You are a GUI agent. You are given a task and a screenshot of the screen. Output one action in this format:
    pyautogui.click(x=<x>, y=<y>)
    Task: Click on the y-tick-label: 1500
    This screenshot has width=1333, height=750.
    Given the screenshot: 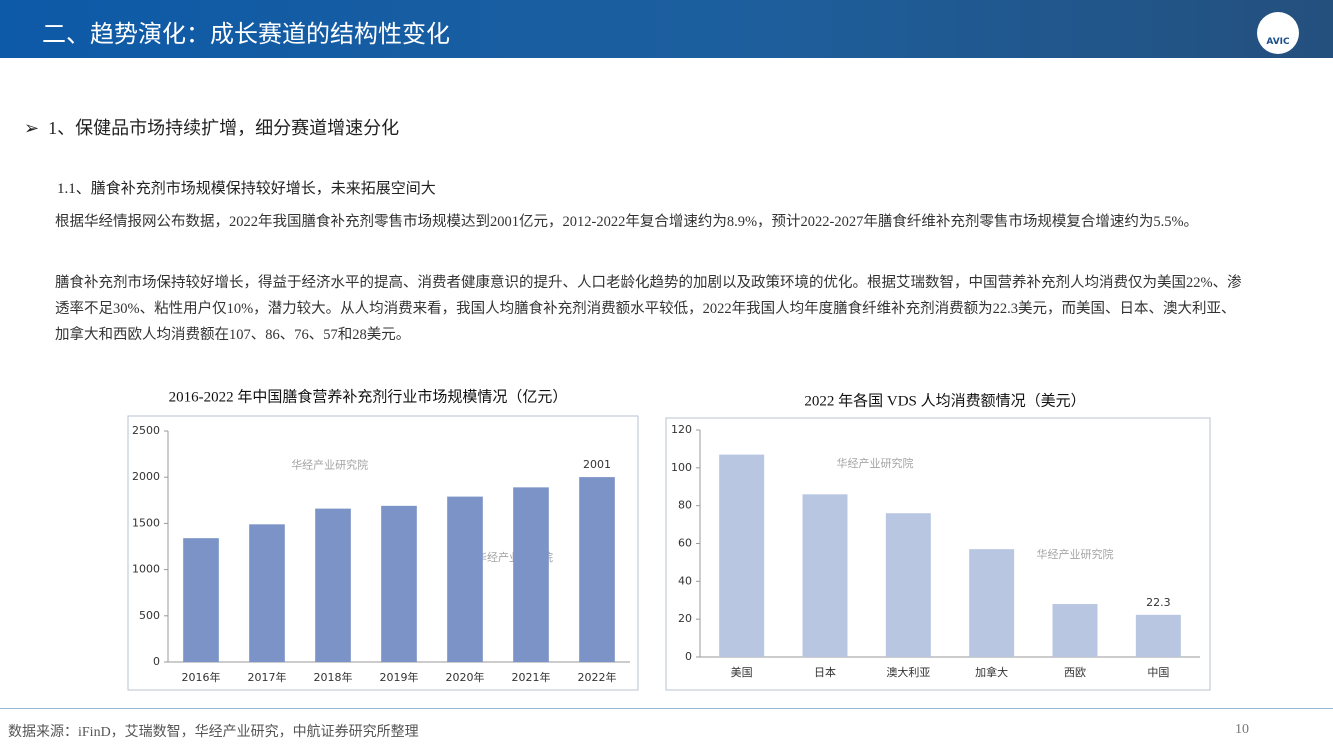 What is the action you would take?
    pyautogui.click(x=146, y=522)
    